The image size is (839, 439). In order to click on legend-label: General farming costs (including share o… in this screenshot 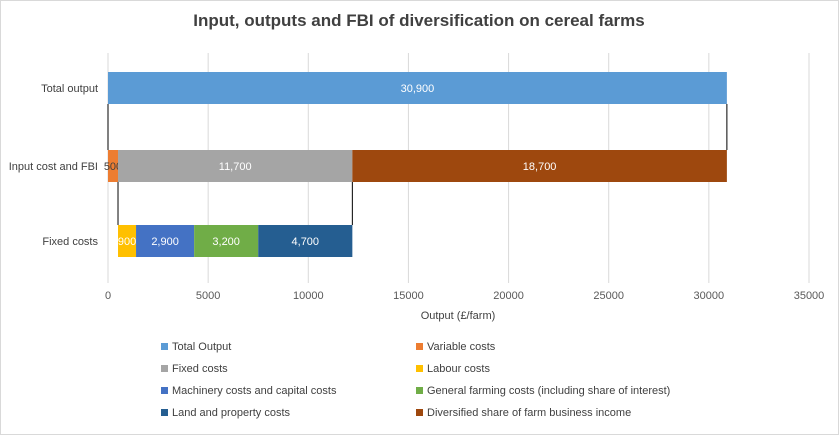, I will do `click(548, 391)`.